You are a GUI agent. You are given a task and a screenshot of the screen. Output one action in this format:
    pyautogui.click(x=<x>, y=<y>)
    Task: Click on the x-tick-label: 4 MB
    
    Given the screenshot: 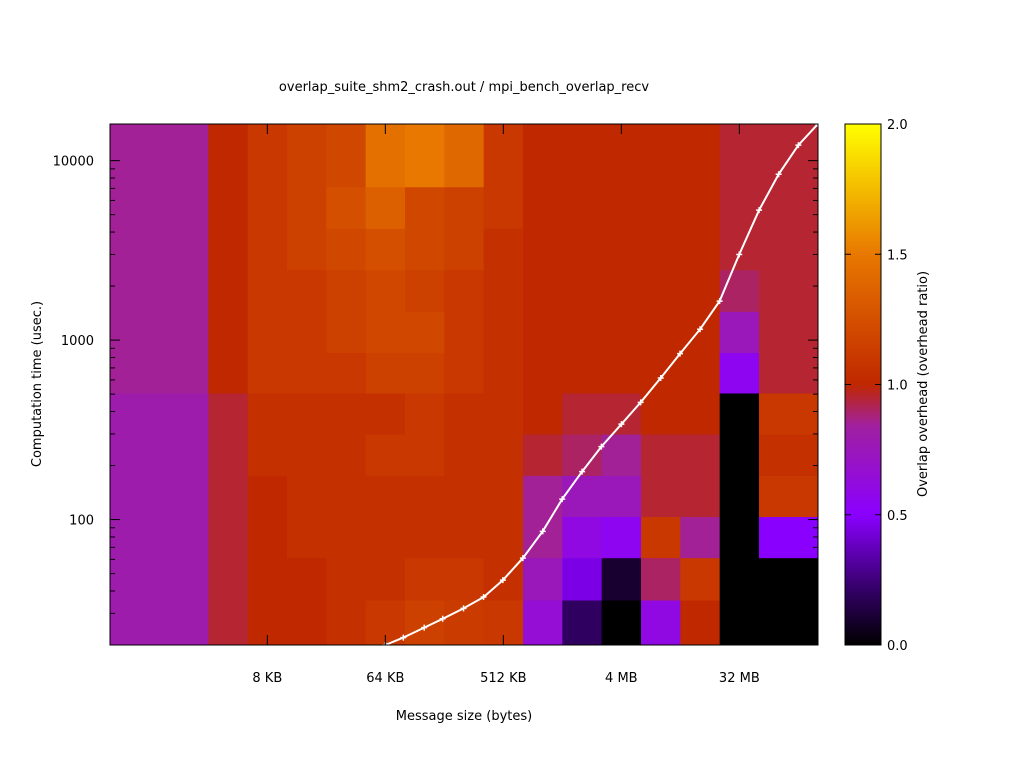 What is the action you would take?
    pyautogui.click(x=621, y=678)
    